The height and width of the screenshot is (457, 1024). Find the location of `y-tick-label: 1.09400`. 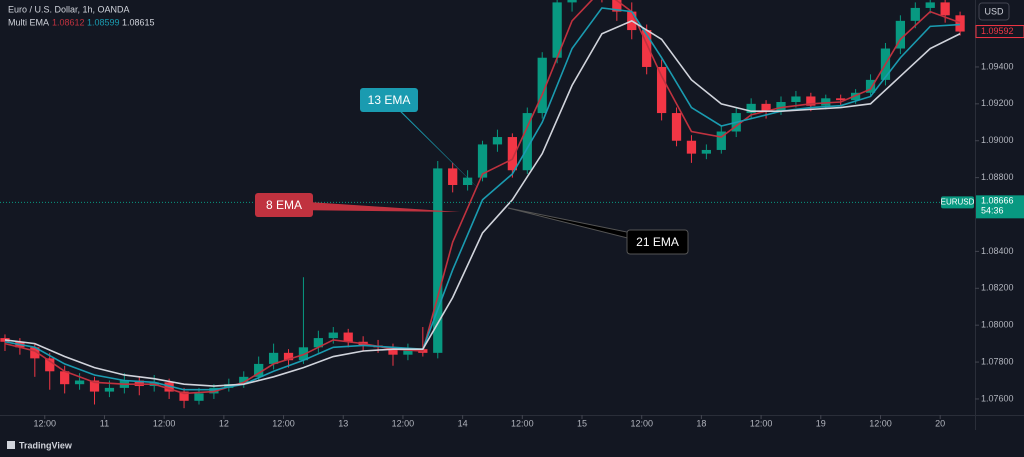

y-tick-label: 1.09400 is located at coordinates (997, 66).